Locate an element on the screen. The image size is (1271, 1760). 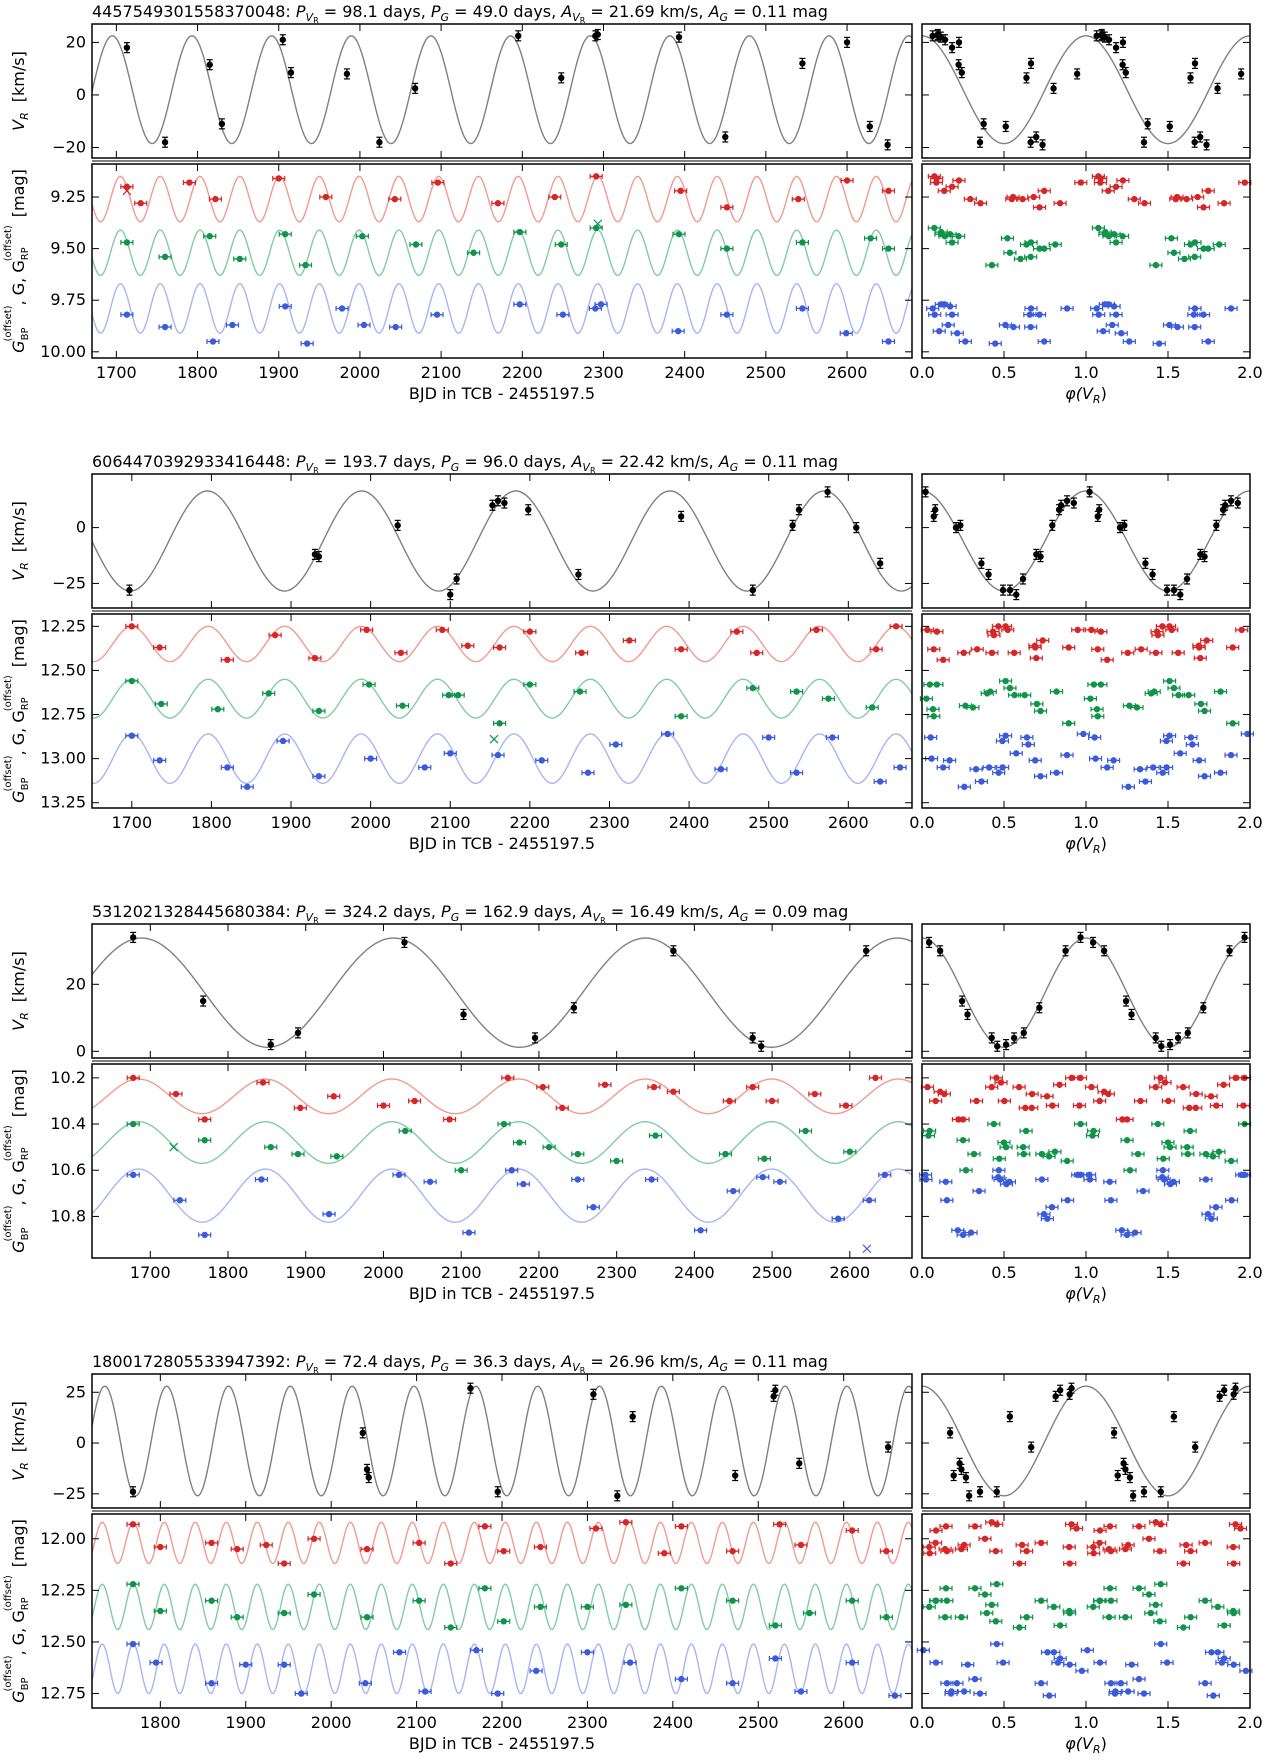
phot-model-g is located at coordinates (502, 698).